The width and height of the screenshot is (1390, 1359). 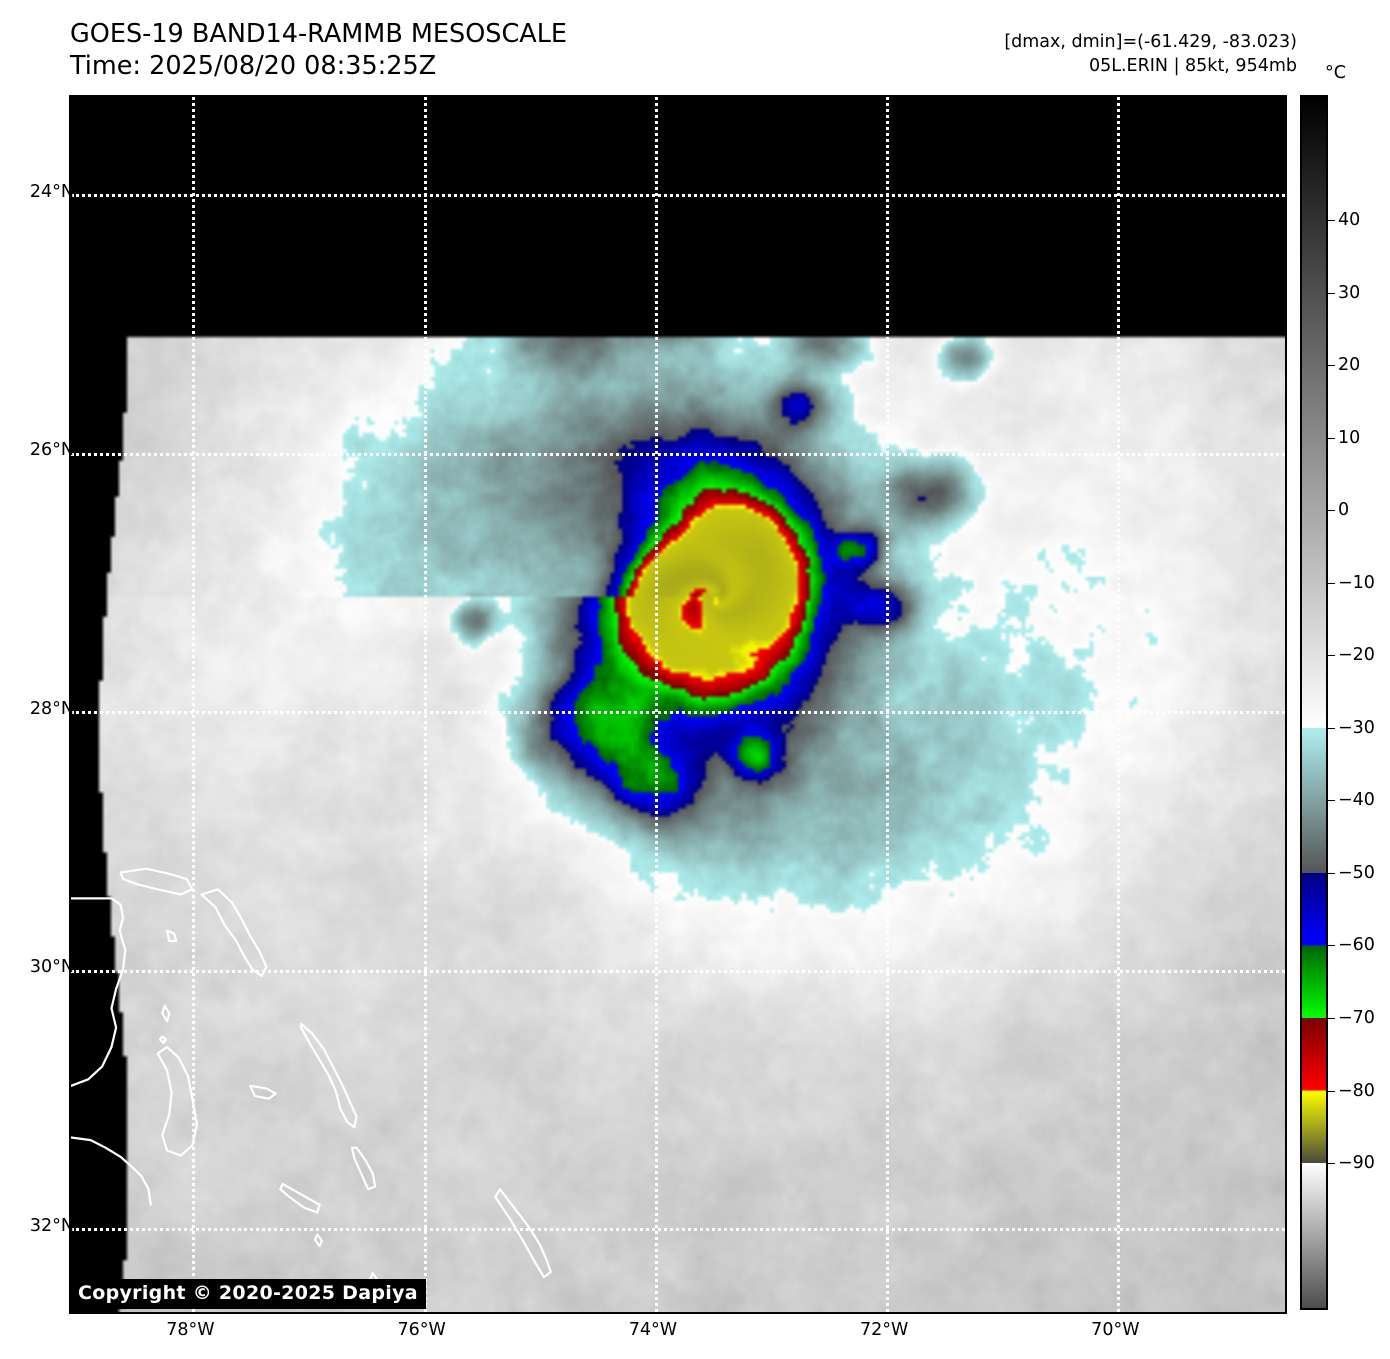 What do you see at coordinates (1335, 73) in the screenshot?
I see `colorbar-unit-label: °C` at bounding box center [1335, 73].